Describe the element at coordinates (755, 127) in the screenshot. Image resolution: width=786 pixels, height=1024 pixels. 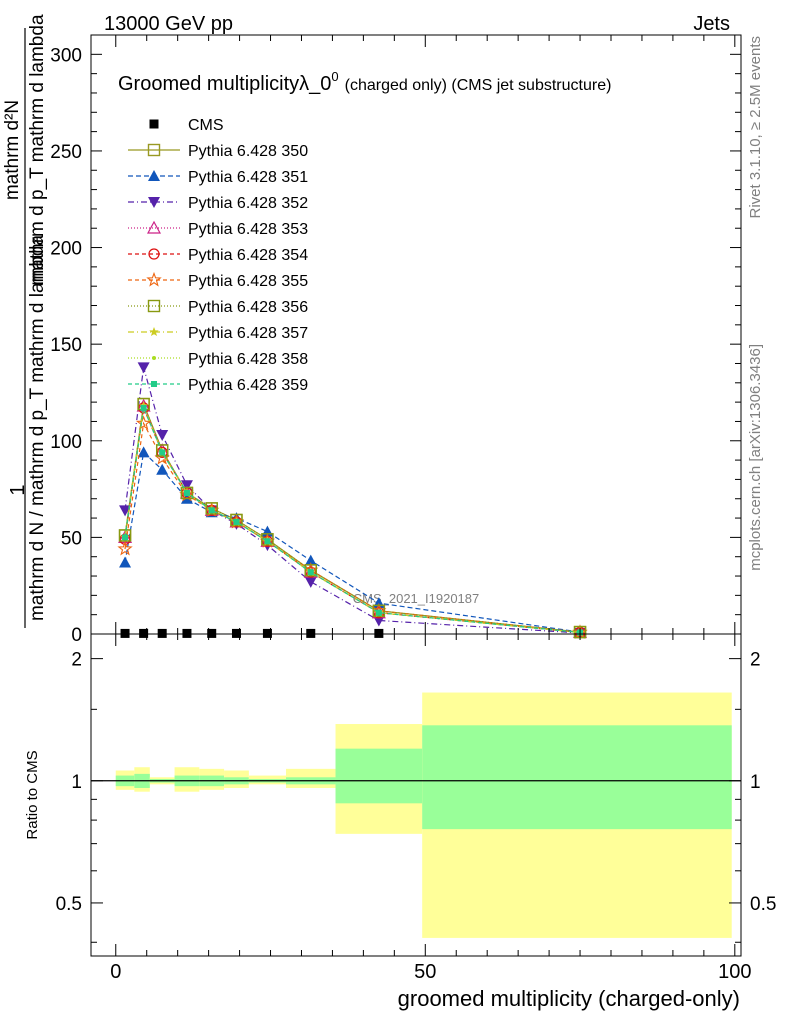
I see `rivet-label: Rivet 3.1.10, ≥ 2.5M events` at that location.